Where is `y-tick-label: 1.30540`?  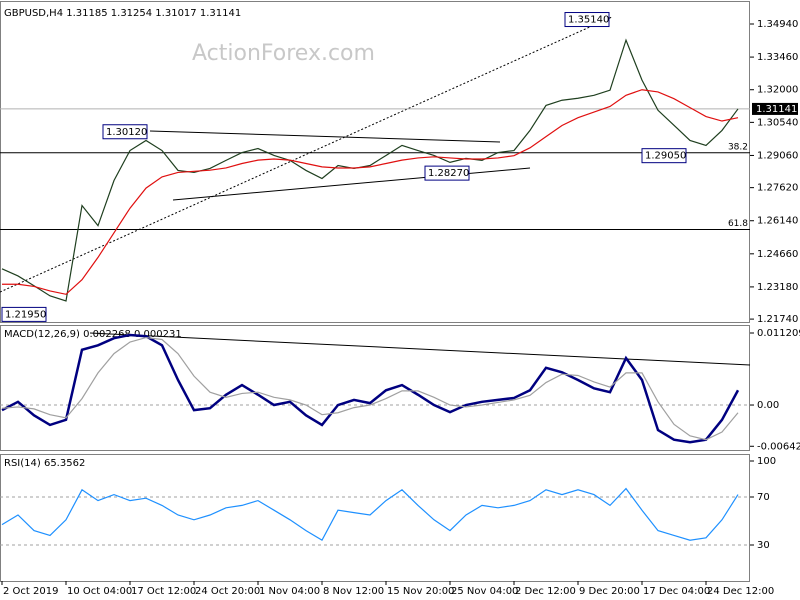
y-tick-label: 1.30540 is located at coordinates (777, 122).